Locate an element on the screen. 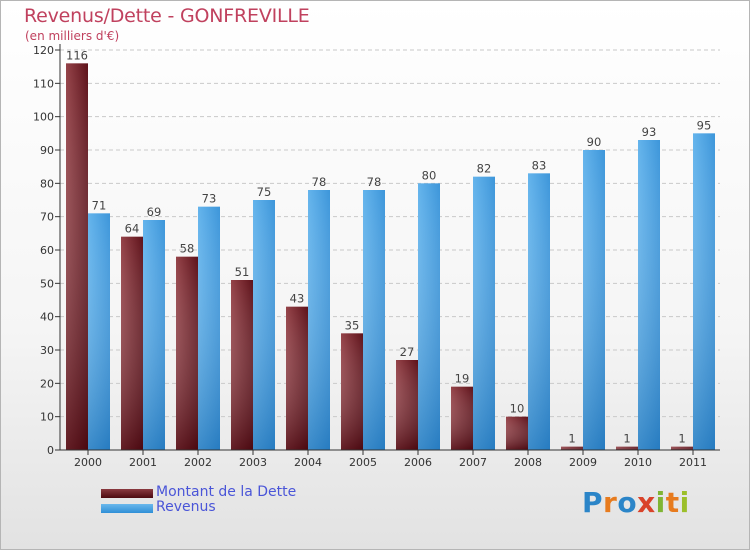  legend-label-revenus: Revenus is located at coordinates (186, 507).